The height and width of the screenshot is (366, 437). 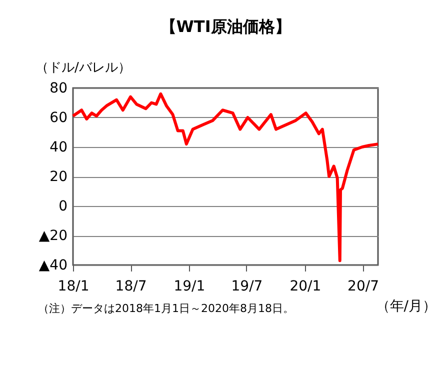 I want to click on y-tick-label: 40, so click(x=59, y=148).